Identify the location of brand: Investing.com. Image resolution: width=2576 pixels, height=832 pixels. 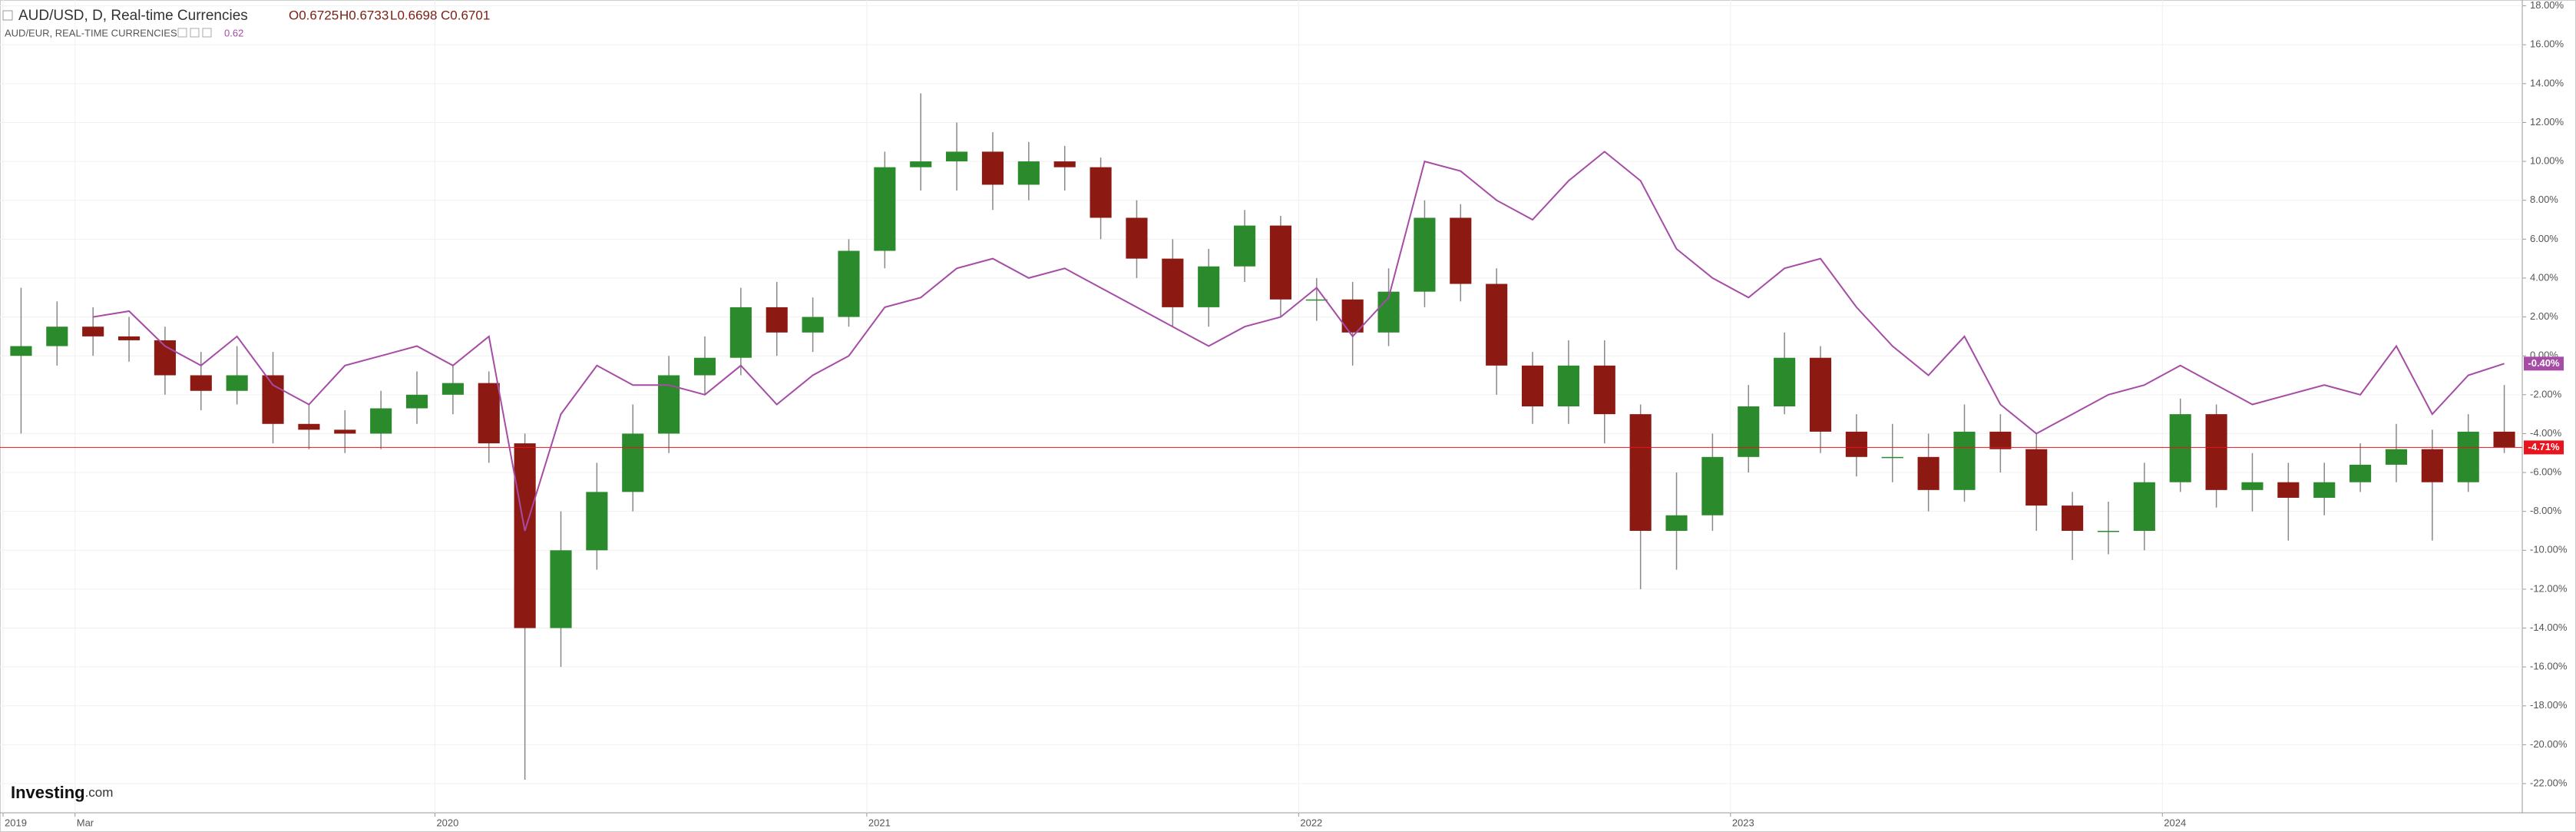
(62, 792).